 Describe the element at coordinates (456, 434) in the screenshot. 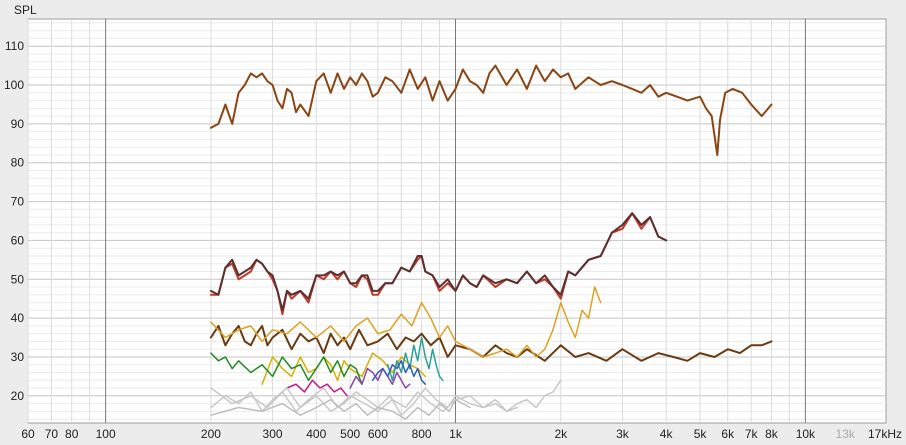

I see `x-tick-label: 1k` at that location.